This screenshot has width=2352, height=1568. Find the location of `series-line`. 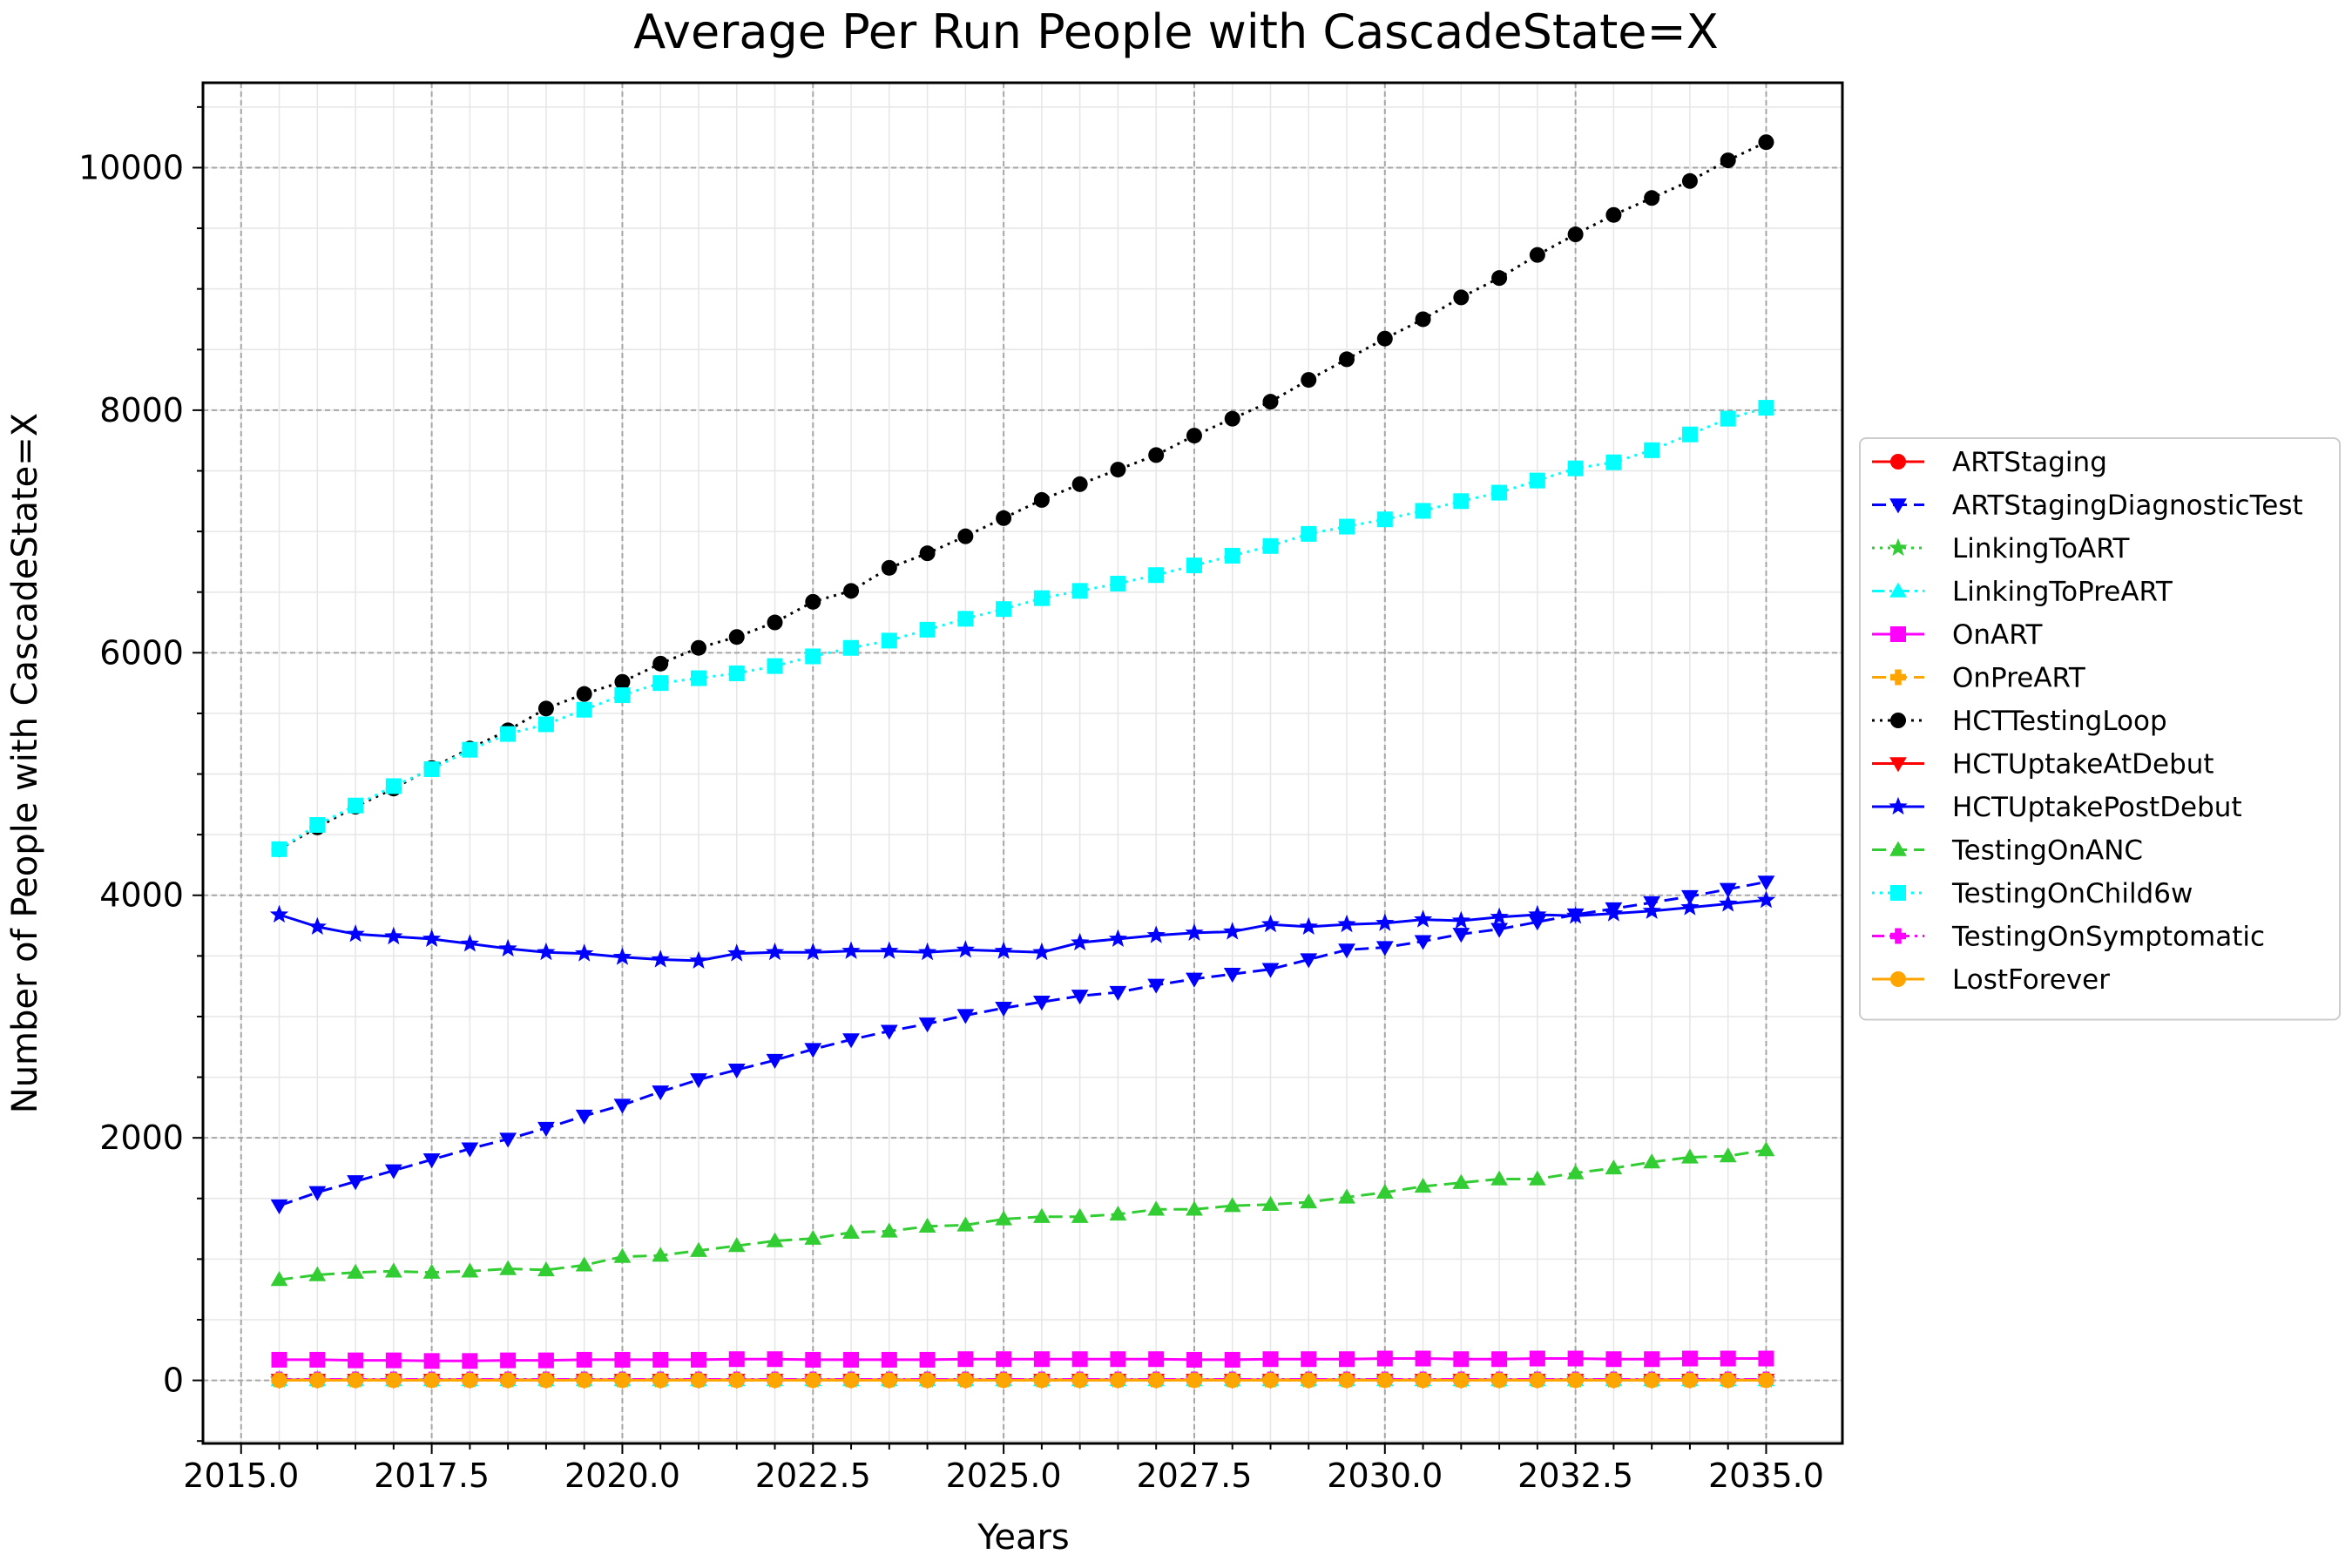

series-line is located at coordinates (1023, 1214).